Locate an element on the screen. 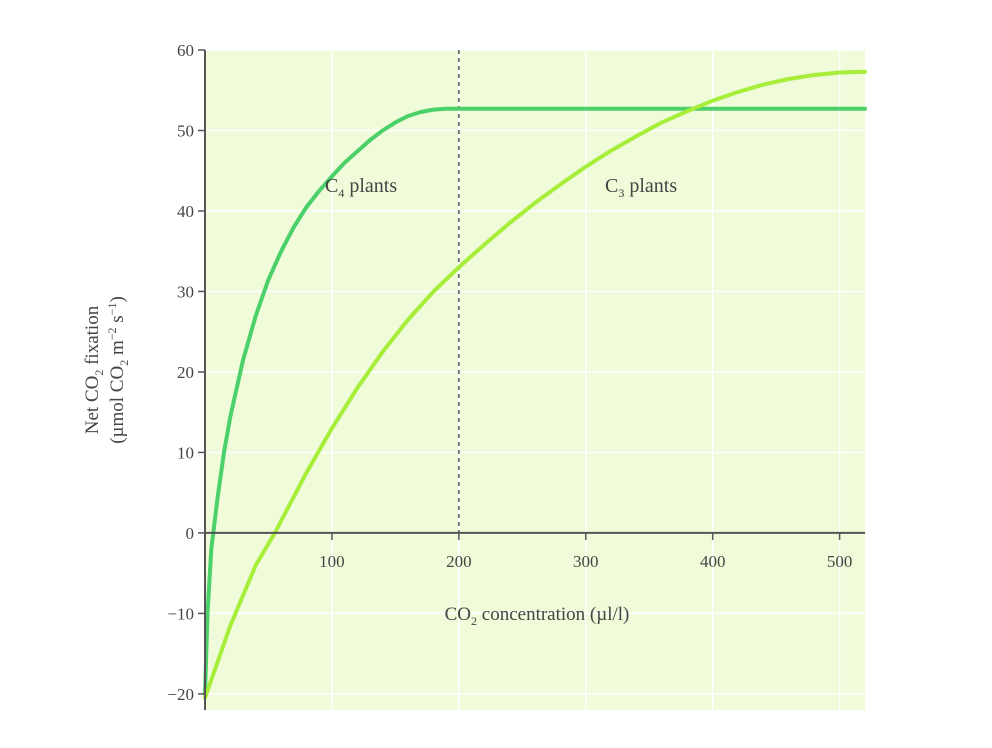 The image size is (992, 748). y-tick-label: 20 is located at coordinates (185, 372).